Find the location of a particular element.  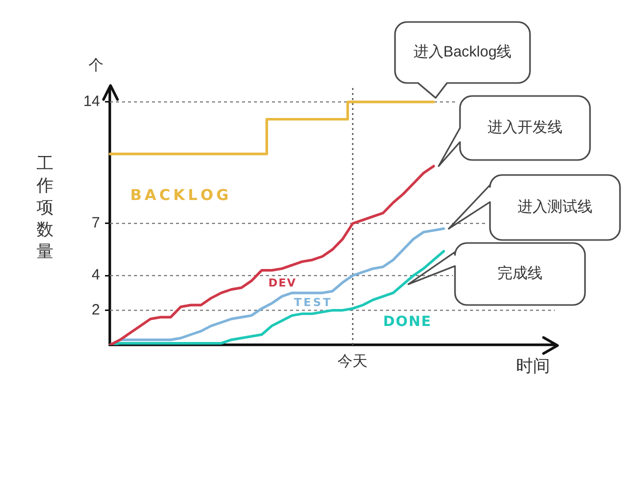

annotation: 进入测试线 is located at coordinates (555, 207).